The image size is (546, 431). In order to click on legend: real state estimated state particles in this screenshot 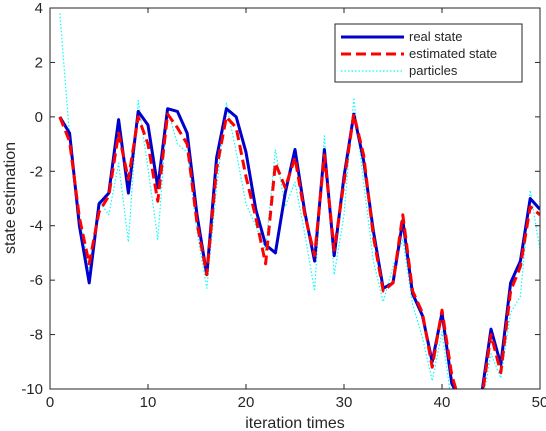, I will do `click(428, 53)`.